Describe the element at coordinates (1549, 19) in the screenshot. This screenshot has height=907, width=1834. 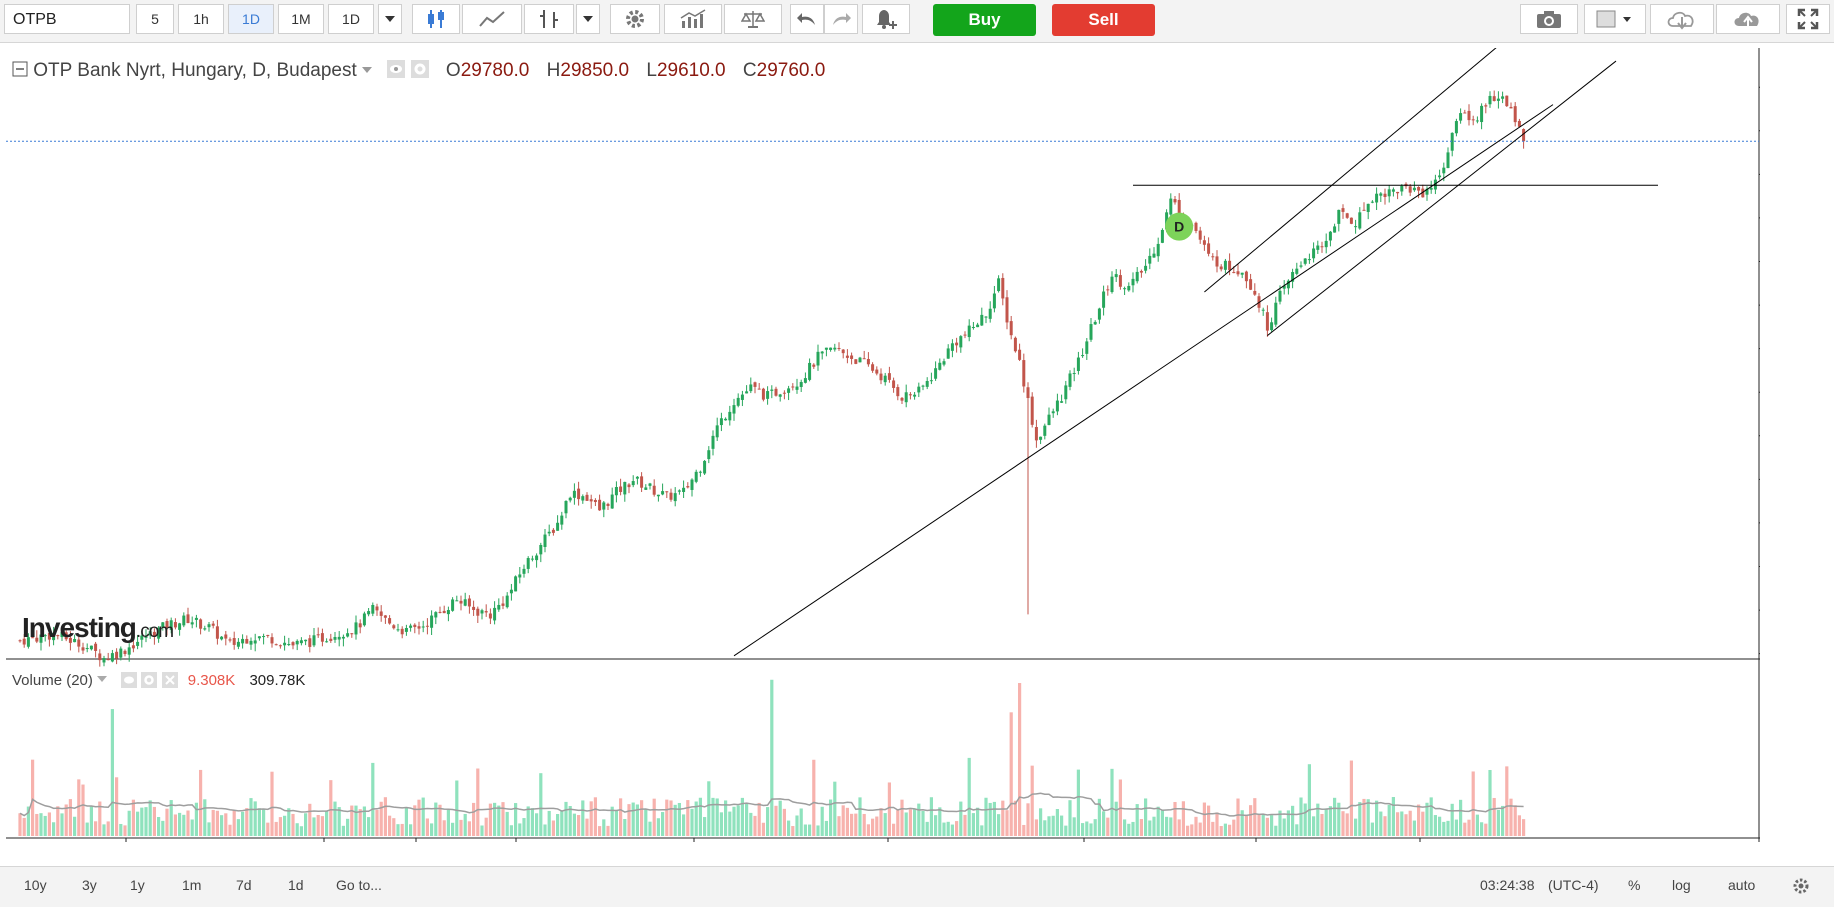
I see `screenshot-button` at that location.